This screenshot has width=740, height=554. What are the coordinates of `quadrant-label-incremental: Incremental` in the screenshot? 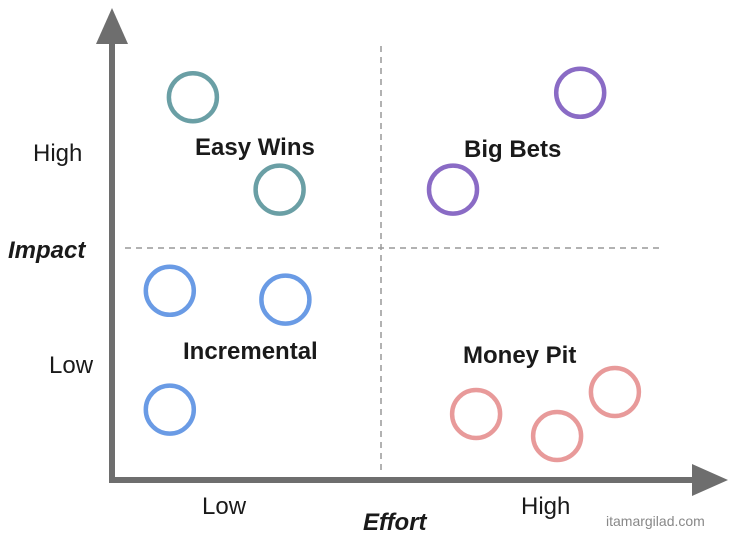 It's located at (250, 351).